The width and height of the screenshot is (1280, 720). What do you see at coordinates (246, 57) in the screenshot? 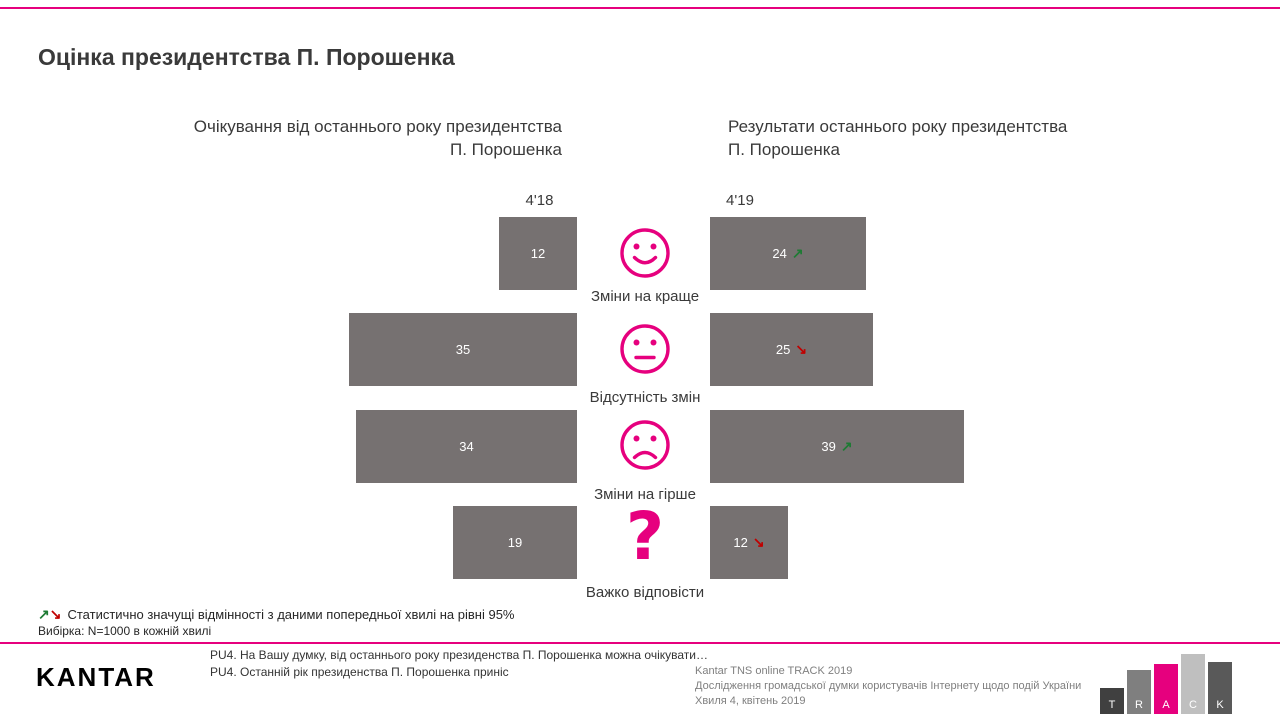
I see `page-title: Оцінка президентства П. Порошенка` at bounding box center [246, 57].